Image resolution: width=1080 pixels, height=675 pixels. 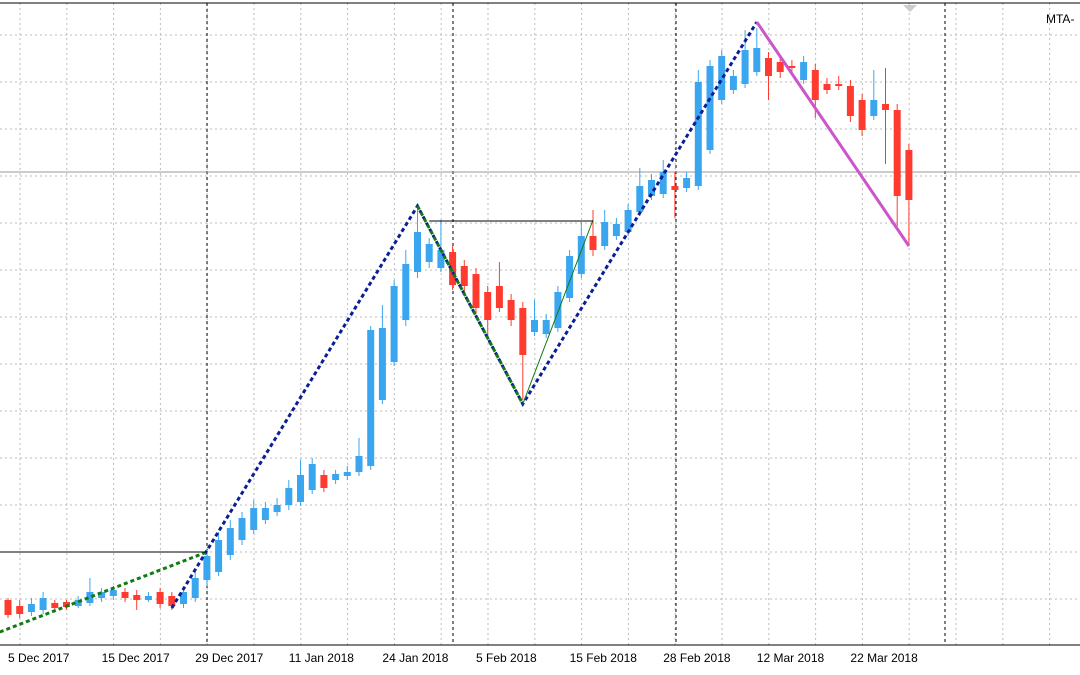 What do you see at coordinates (1060, 19) in the screenshot?
I see `corner-label: MTA-` at bounding box center [1060, 19].